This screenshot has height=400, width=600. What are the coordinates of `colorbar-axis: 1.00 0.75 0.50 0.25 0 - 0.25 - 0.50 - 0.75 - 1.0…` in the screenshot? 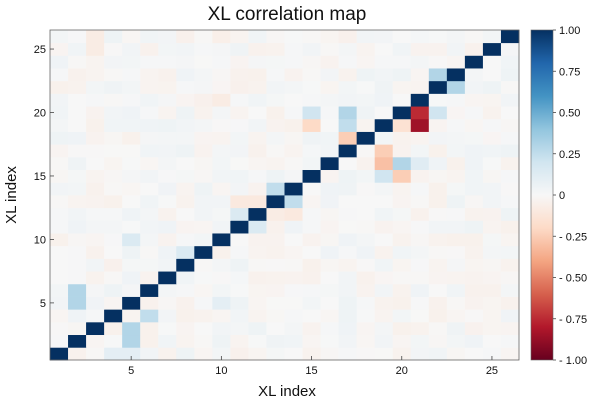 It's located at (570, 196).